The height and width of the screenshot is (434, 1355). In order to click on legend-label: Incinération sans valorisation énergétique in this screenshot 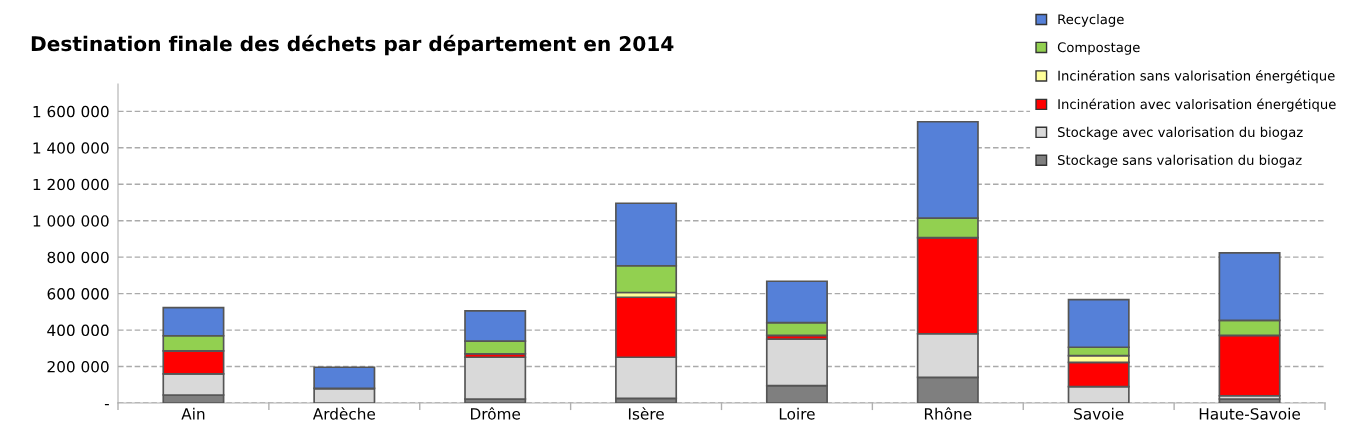, I will do `click(1196, 76)`.